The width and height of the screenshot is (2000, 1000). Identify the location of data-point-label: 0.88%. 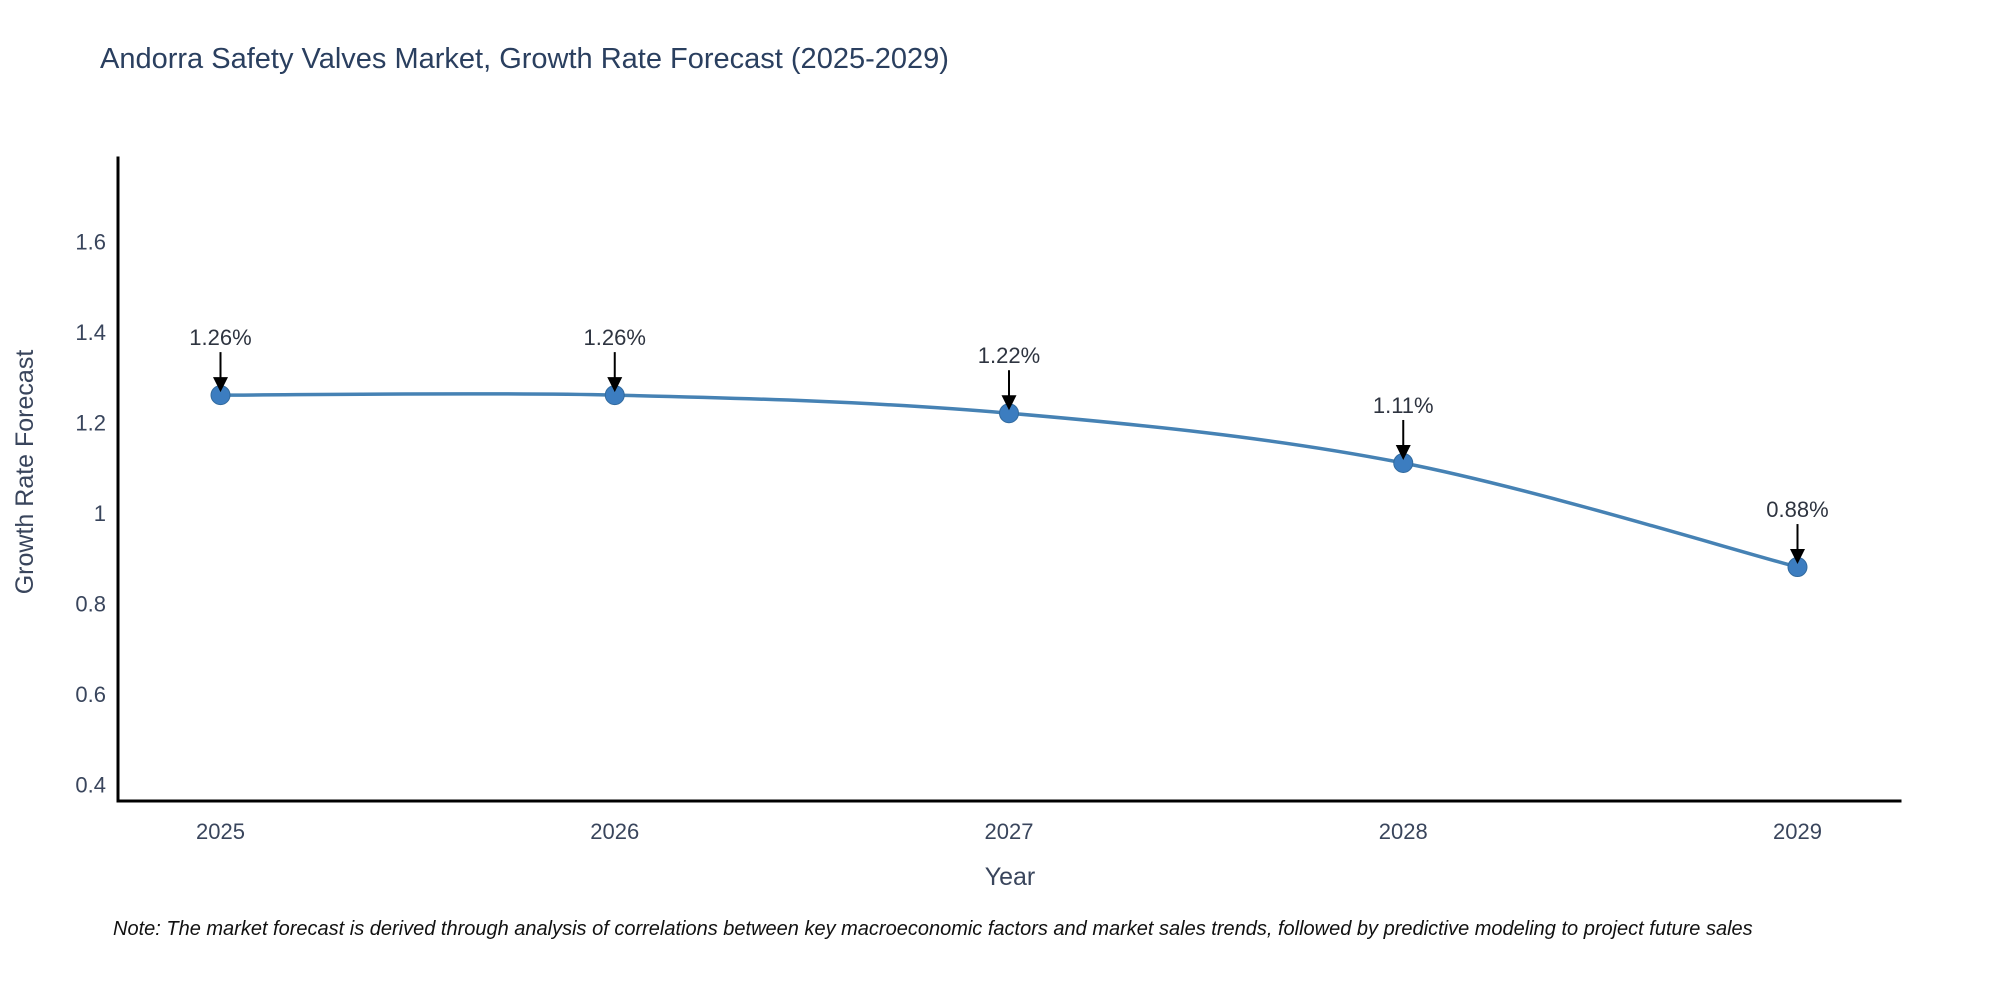
(1797, 509).